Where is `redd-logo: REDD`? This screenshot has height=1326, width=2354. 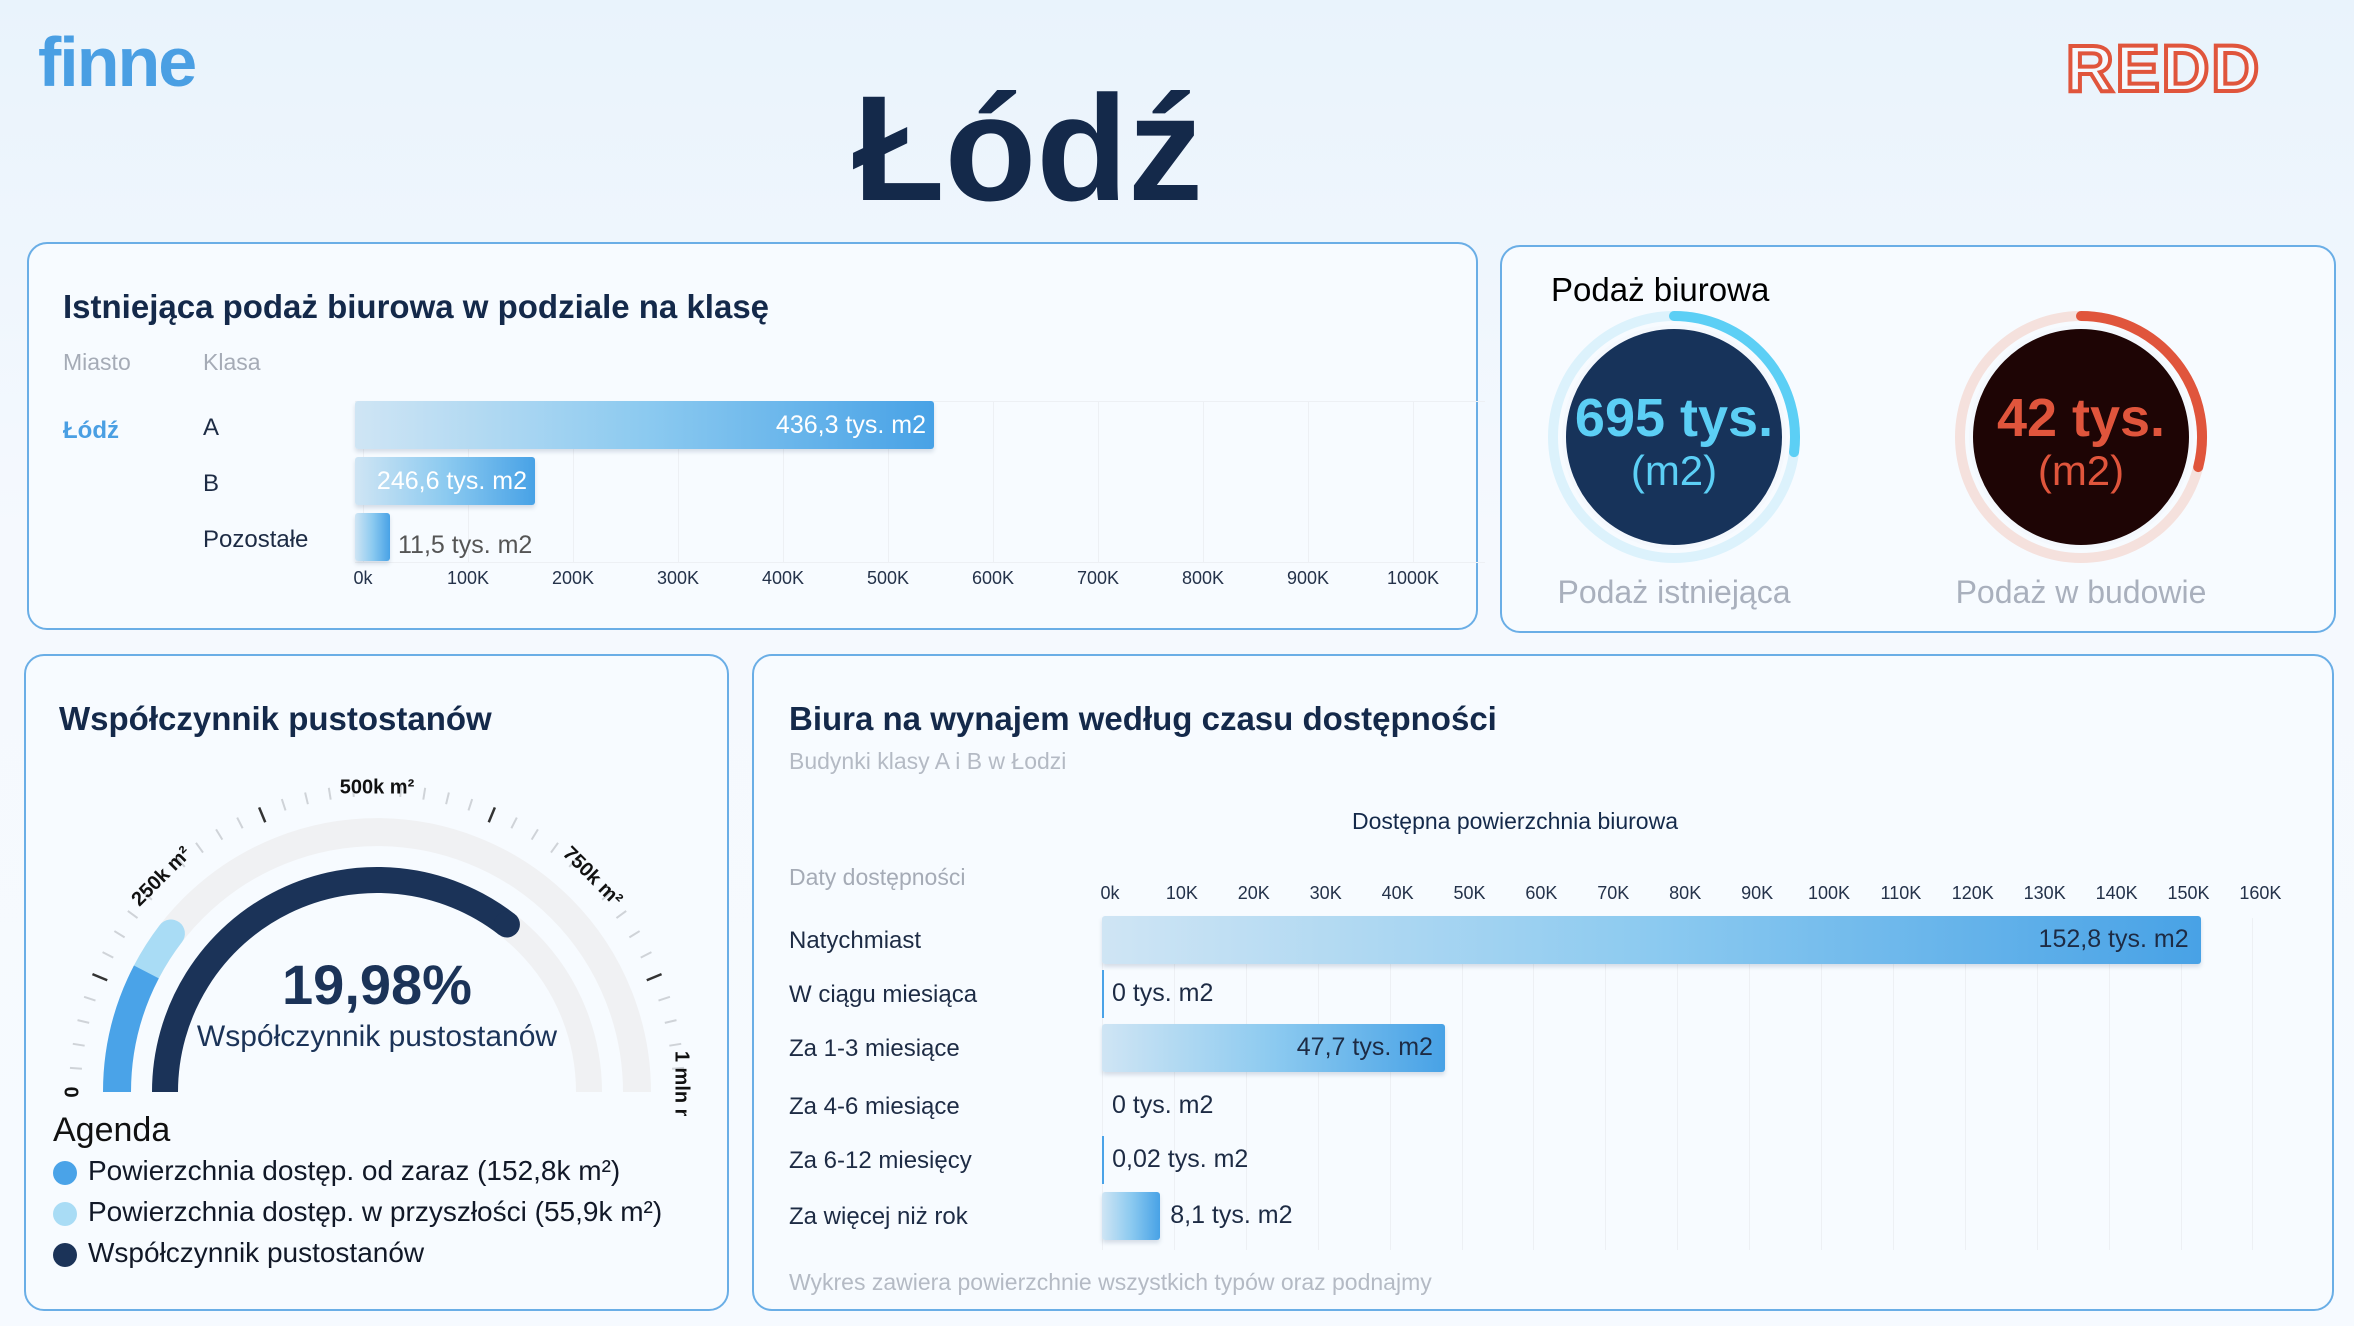 redd-logo: REDD is located at coordinates (2163, 68).